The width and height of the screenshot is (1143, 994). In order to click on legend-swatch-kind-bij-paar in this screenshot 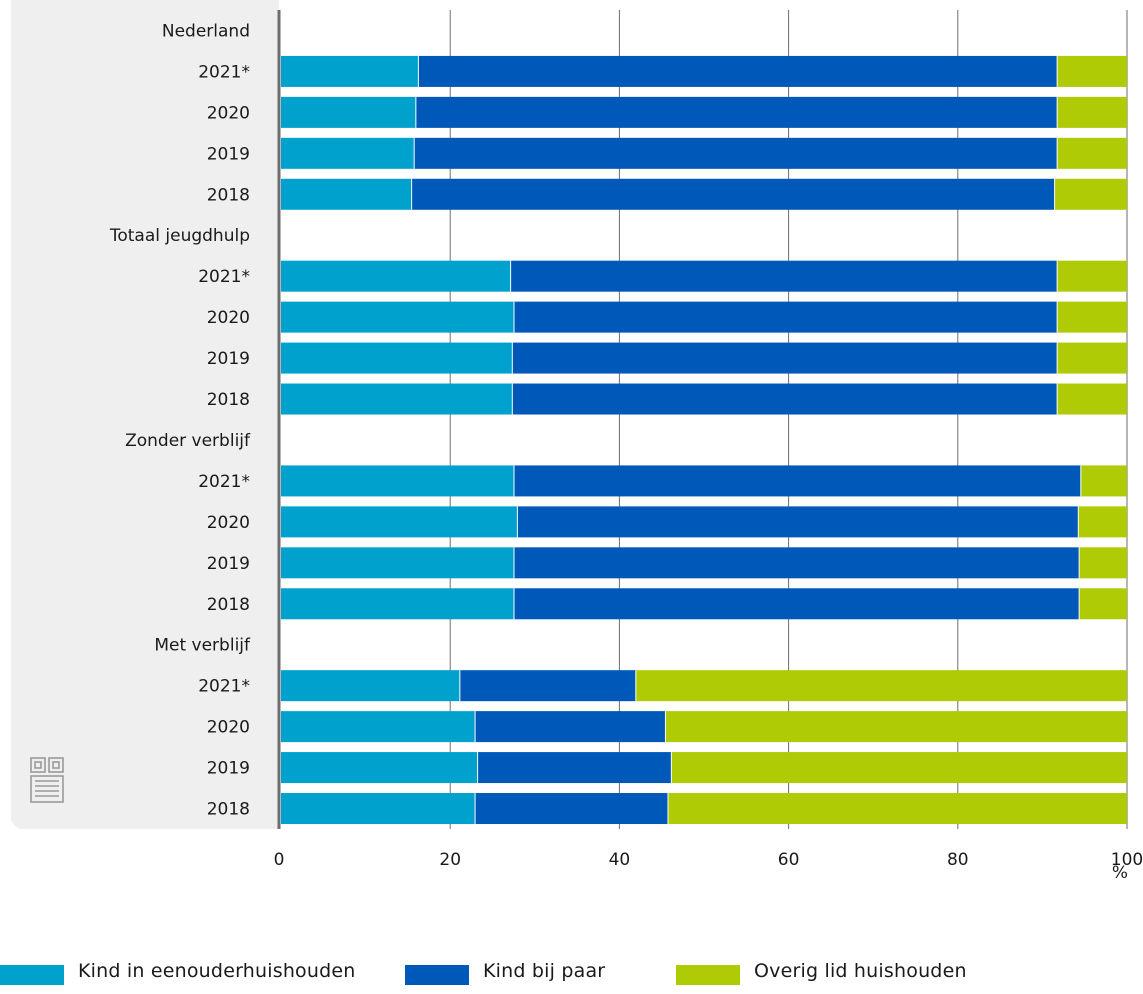, I will do `click(437, 975)`.